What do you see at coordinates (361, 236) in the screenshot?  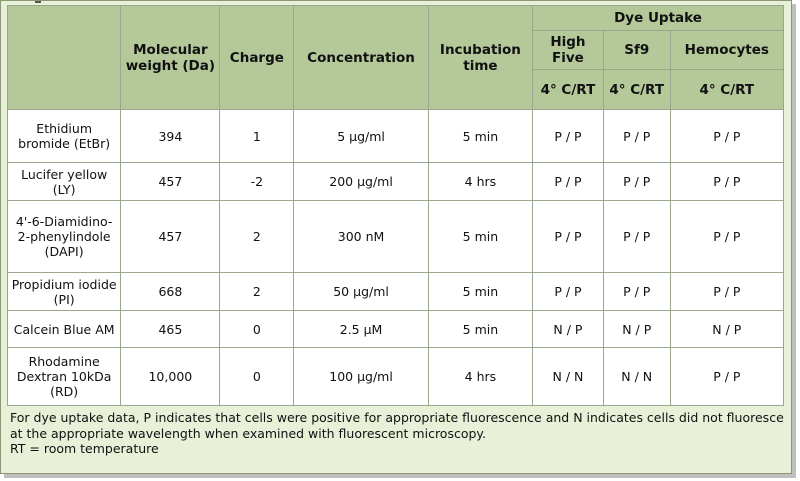 I see `cell-concentration: 300 nM` at bounding box center [361, 236].